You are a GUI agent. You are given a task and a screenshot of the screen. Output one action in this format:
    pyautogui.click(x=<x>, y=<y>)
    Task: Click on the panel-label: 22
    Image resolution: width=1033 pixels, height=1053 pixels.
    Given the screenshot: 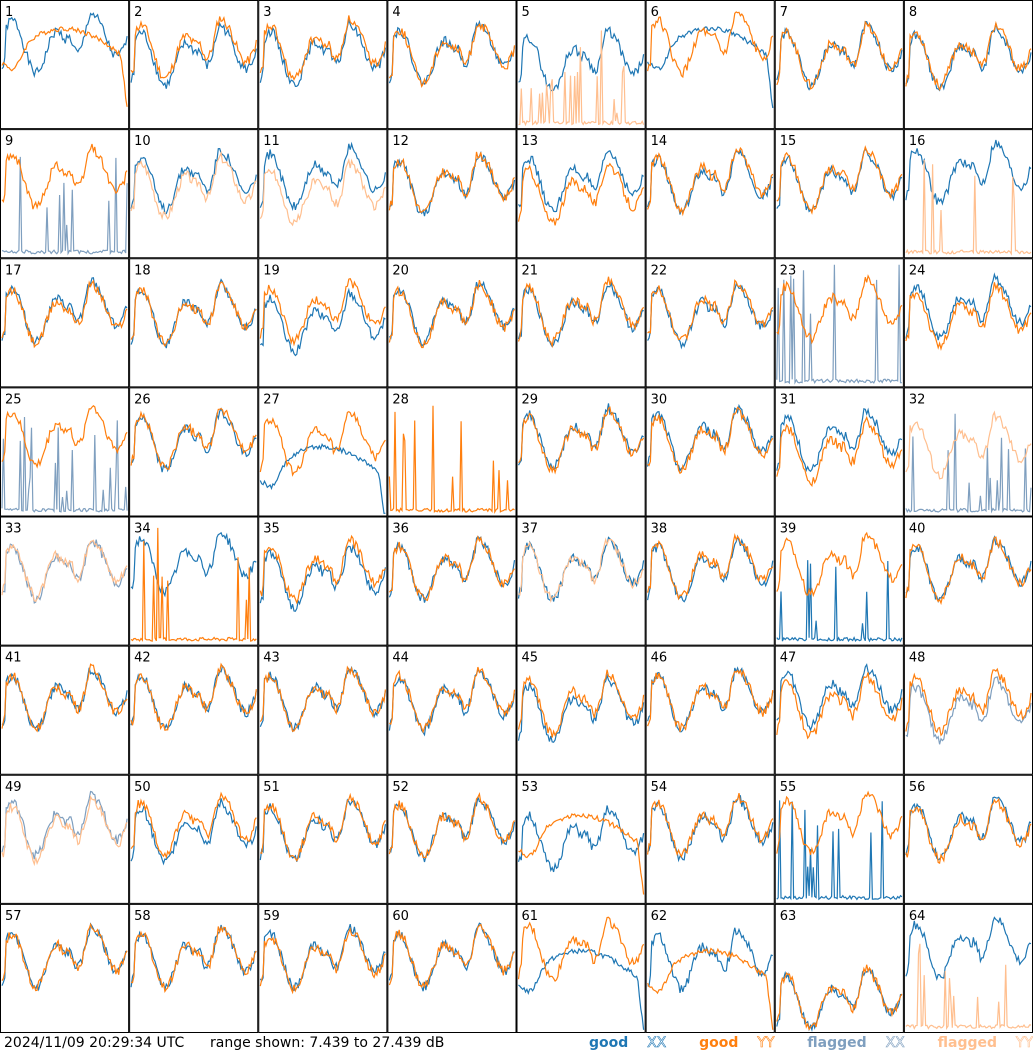 What is the action you would take?
    pyautogui.click(x=659, y=270)
    